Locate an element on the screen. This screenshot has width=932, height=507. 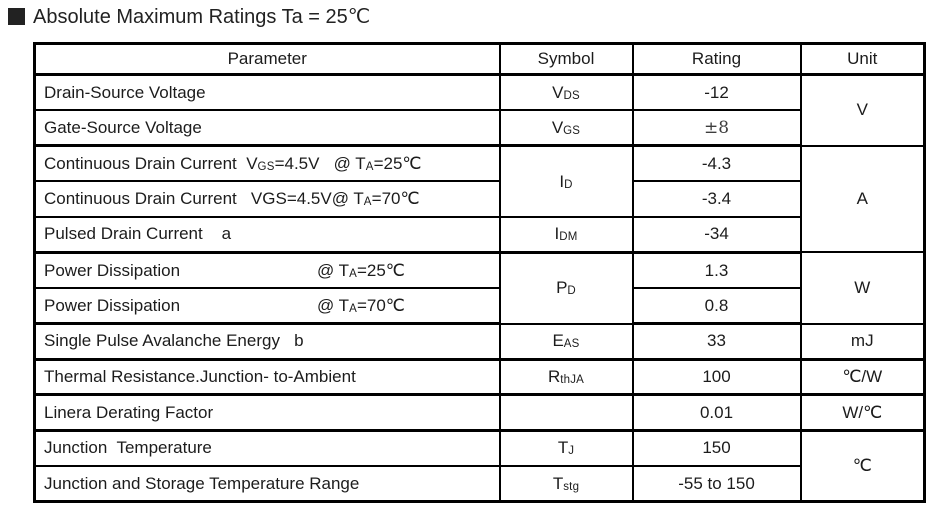
symbol-cell: IDM is located at coordinates (566, 234).